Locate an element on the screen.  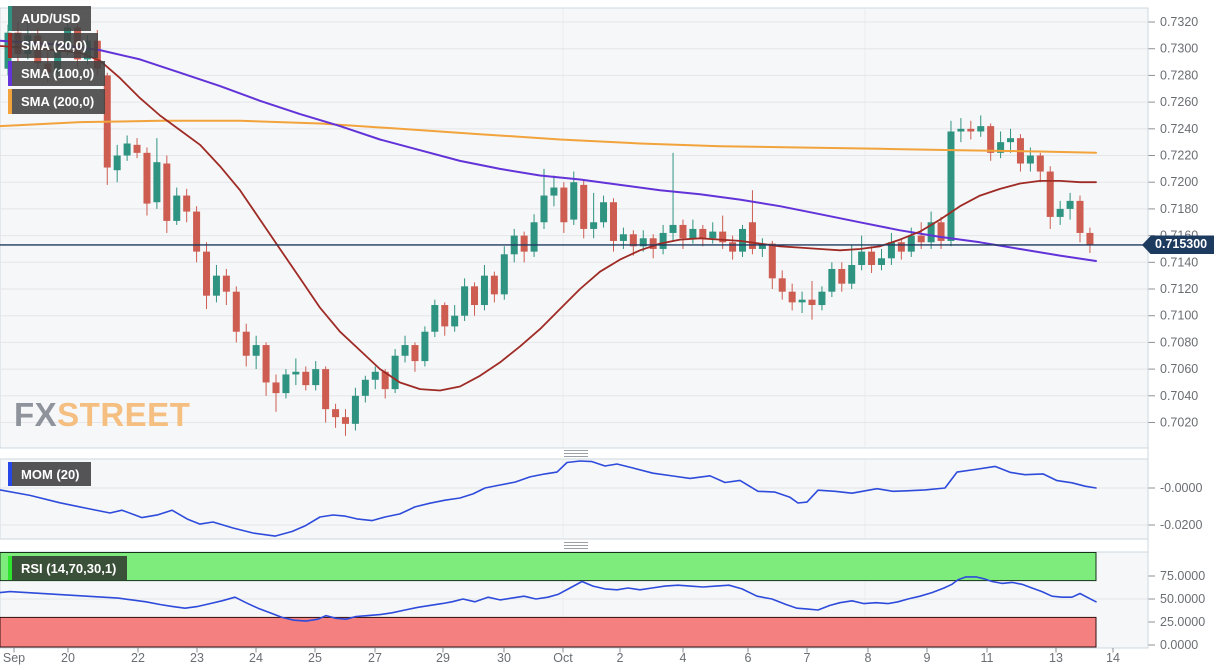
time-axis-label: 23 is located at coordinates (197, 658).